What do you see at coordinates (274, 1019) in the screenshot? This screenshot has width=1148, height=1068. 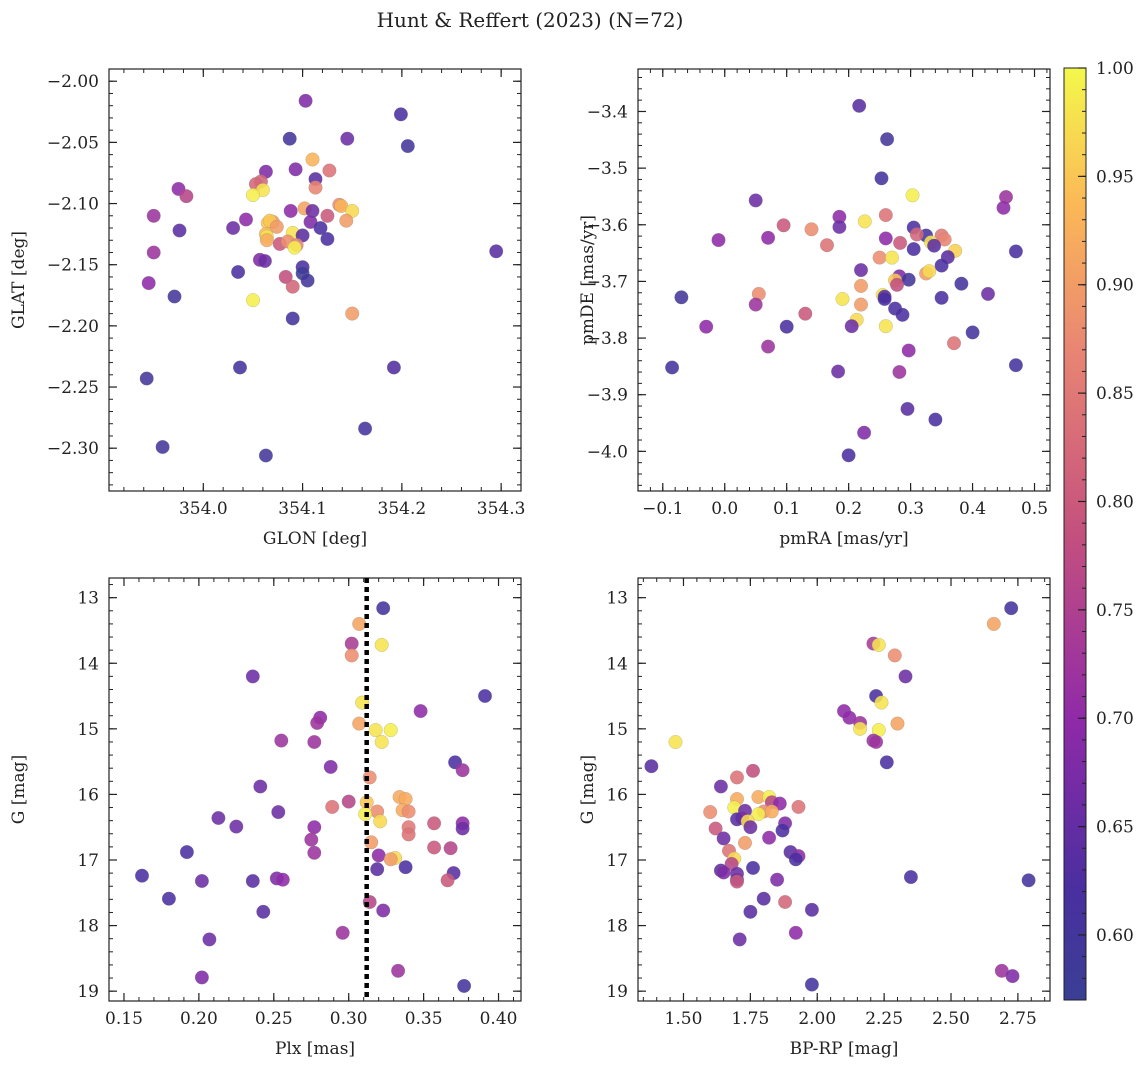 I see `x-tick-label: 0.25` at bounding box center [274, 1019].